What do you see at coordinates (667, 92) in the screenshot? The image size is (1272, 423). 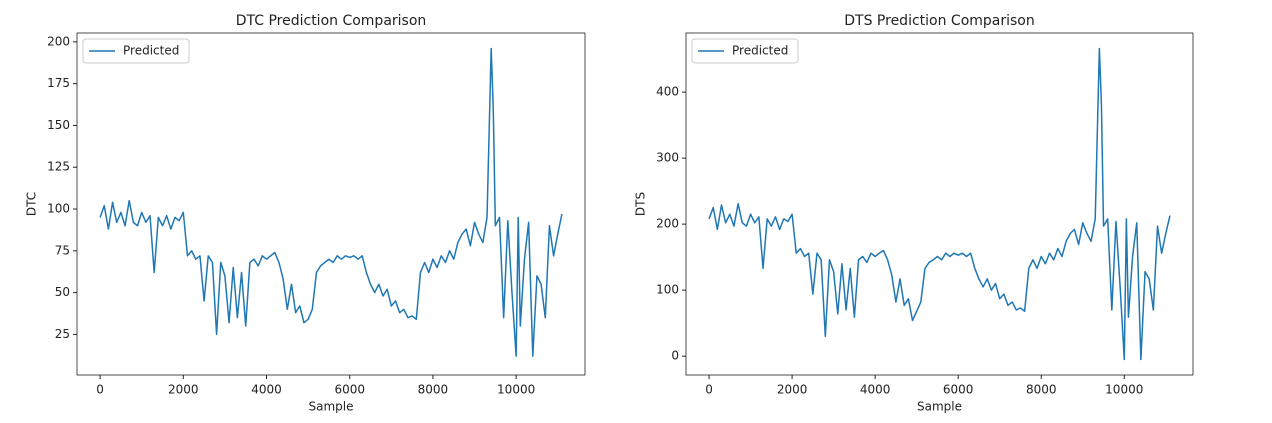 I see `y-tick-label: 400` at bounding box center [667, 92].